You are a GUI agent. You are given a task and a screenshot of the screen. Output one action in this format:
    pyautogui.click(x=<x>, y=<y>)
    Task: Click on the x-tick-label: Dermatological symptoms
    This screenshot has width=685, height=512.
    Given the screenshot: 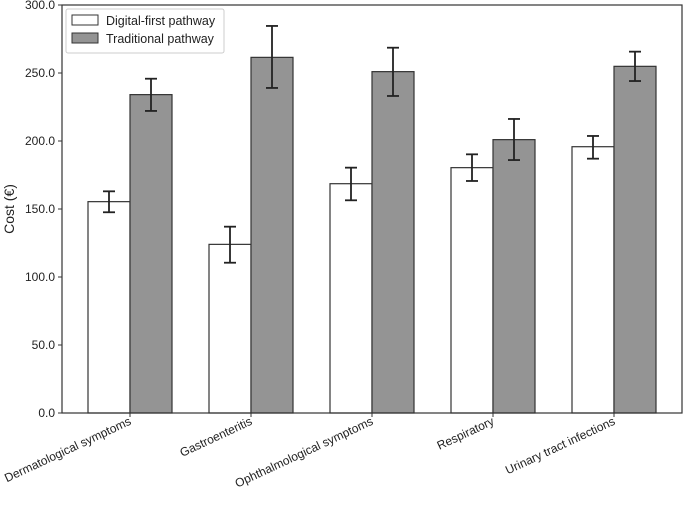 What is the action you would take?
    pyautogui.click(x=67, y=449)
    